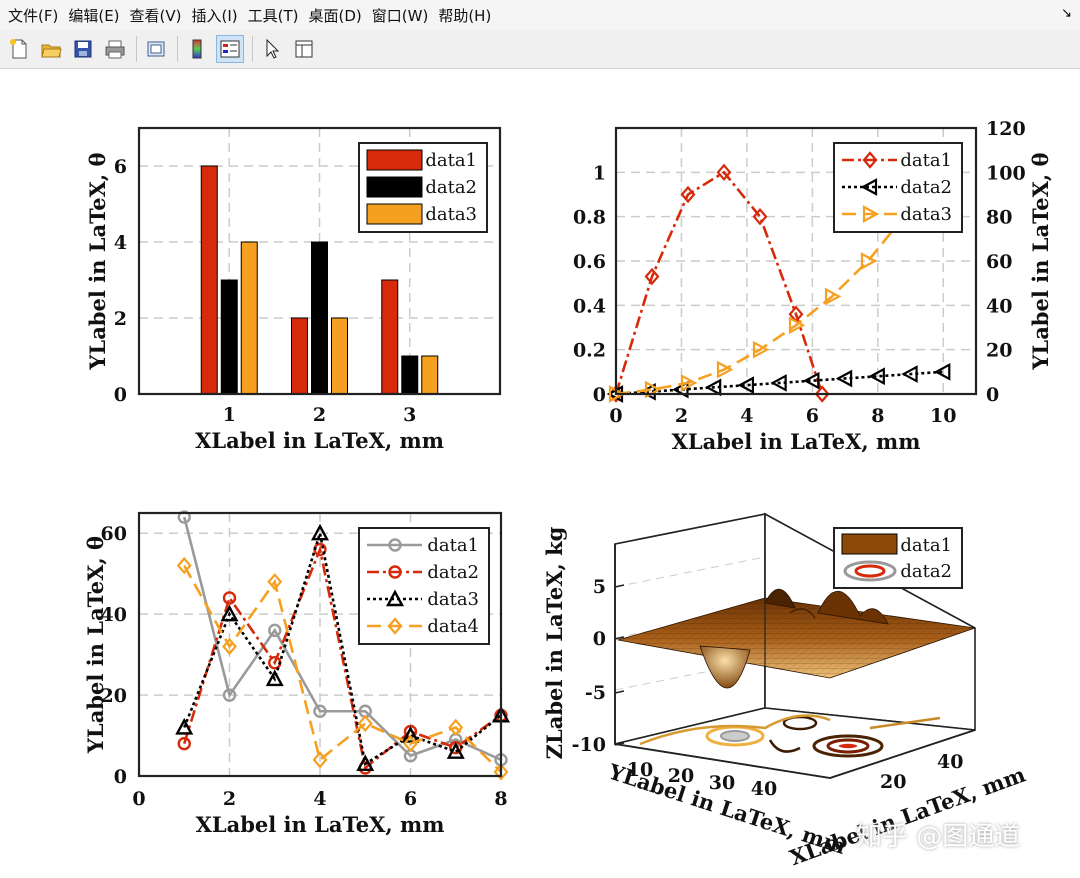 The height and width of the screenshot is (878, 1080). I want to click on colorbar-icon, so click(197, 49).